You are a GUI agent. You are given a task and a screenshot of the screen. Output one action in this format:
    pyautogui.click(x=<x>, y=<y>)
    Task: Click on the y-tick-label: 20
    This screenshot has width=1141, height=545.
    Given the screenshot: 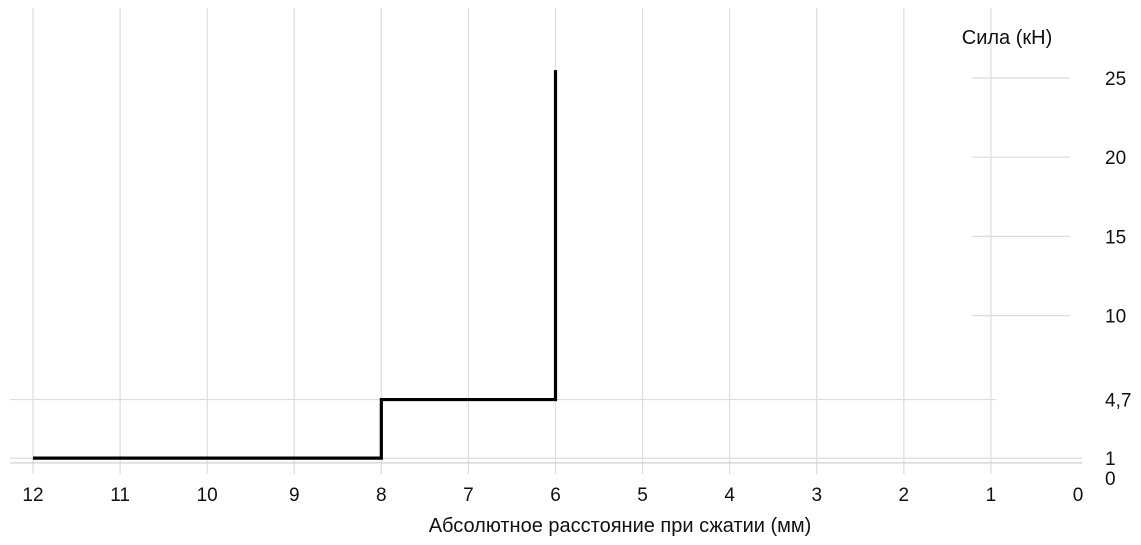 What is the action you would take?
    pyautogui.click(x=1115, y=158)
    